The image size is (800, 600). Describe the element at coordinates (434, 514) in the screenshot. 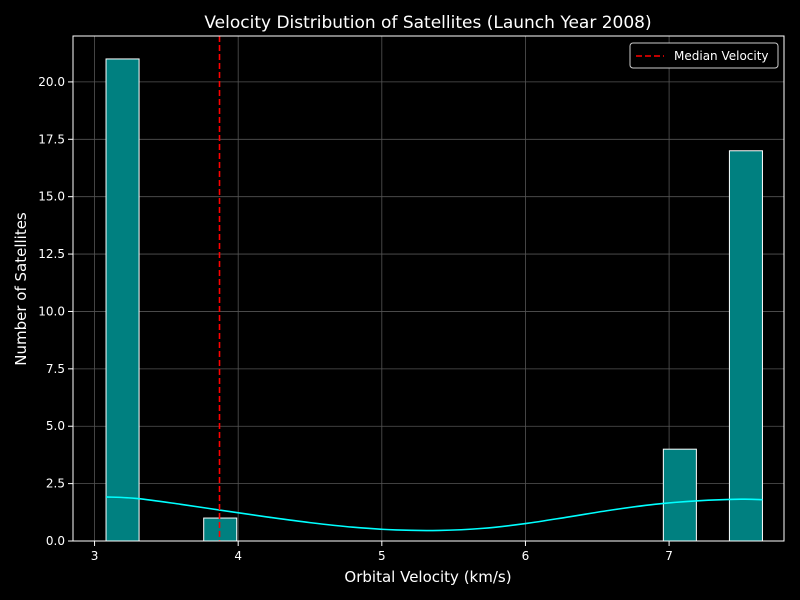

I see `kde-curve` at that location.